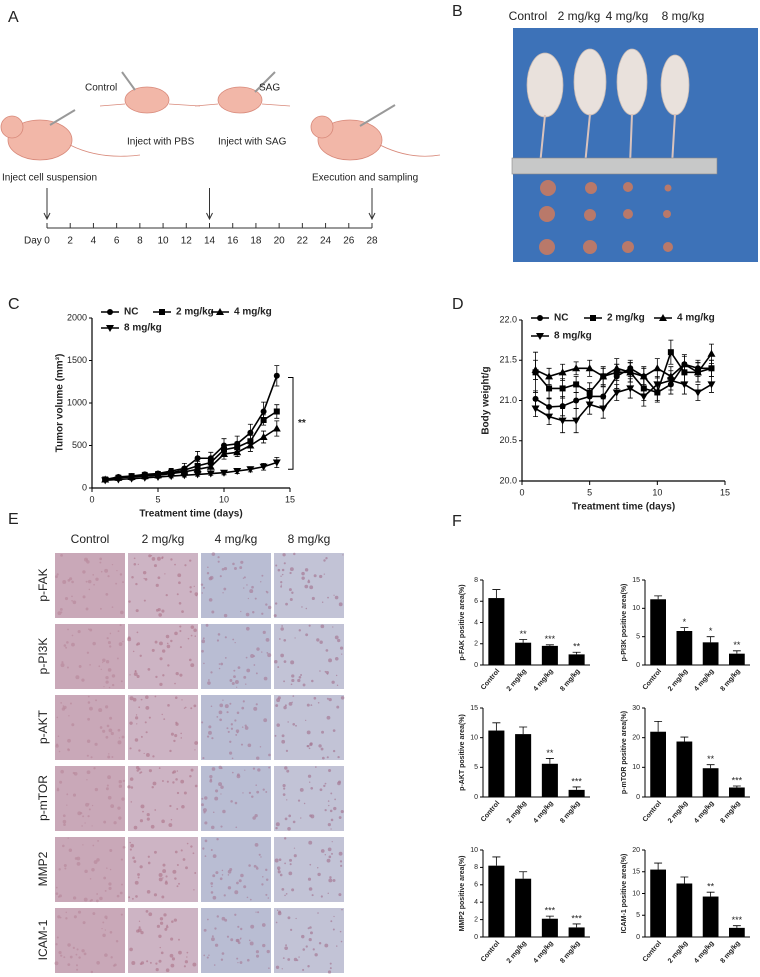 The image size is (760, 977). What do you see at coordinates (627, 16) in the screenshot?
I see `photo-column-label: 4 mg/kg` at bounding box center [627, 16].